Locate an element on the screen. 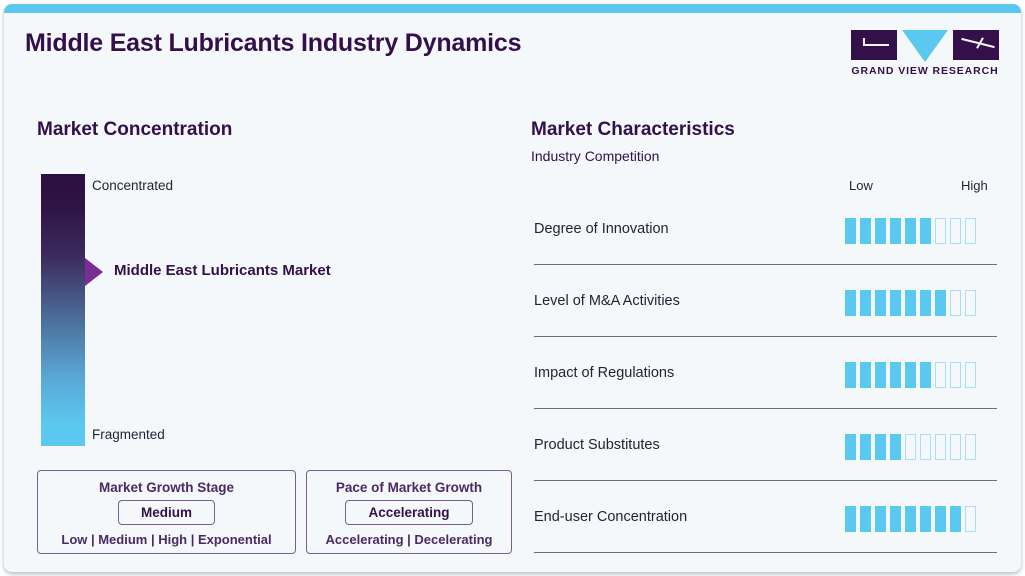  characteristic-label: Impact of Regulations is located at coordinates (604, 373).